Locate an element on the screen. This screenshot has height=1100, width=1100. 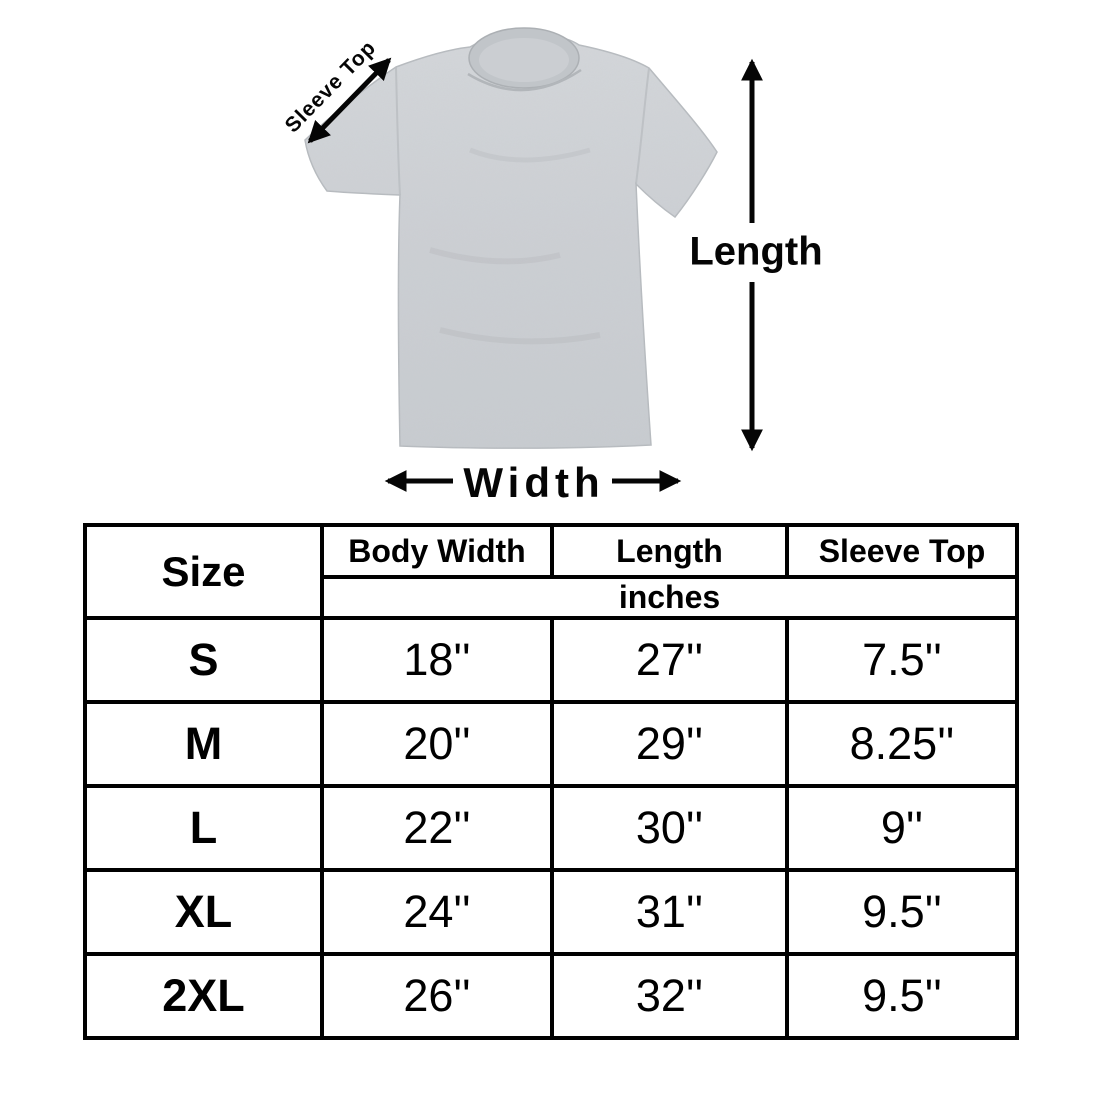
body-width-column-header: Body Width is located at coordinates (437, 551).